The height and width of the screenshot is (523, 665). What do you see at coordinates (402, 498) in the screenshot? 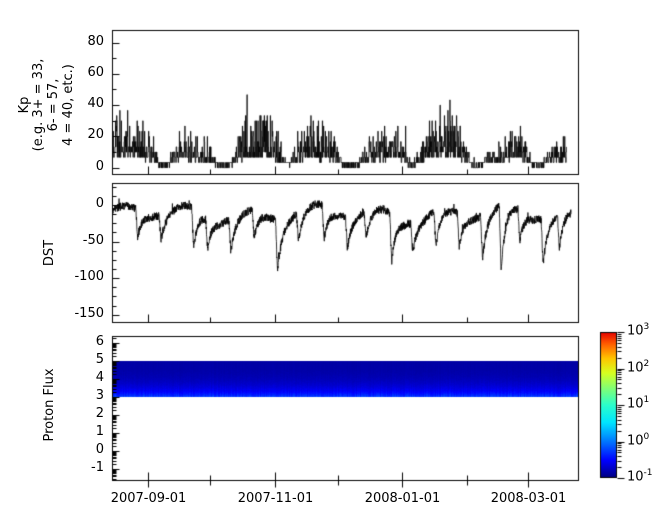
I see `x-axis-tick-label: 2008-01-01` at bounding box center [402, 498].